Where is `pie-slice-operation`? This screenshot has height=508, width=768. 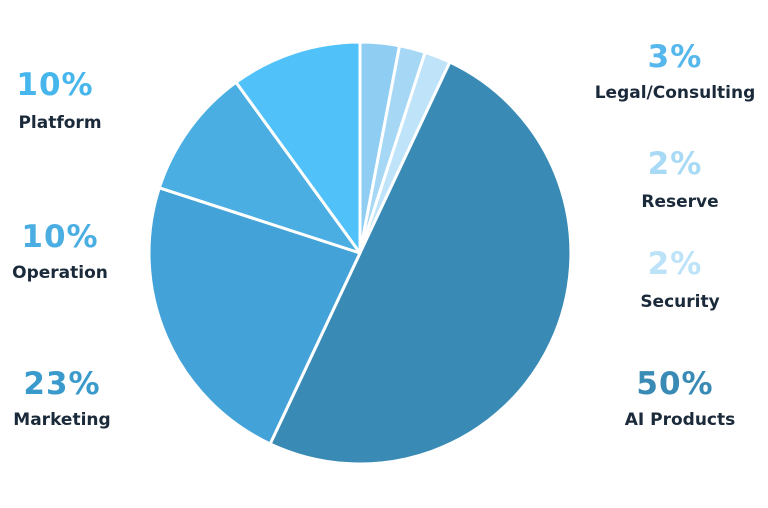 pie-slice-operation is located at coordinates (259, 167).